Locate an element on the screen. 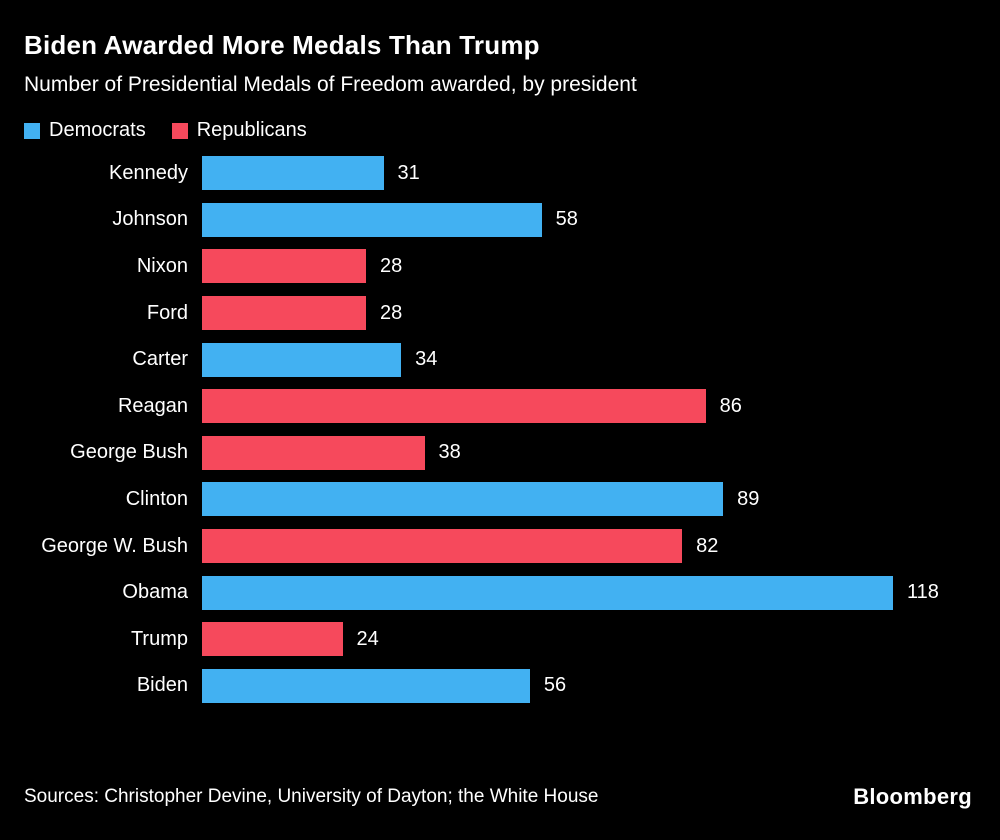  category-label: Trump is located at coordinates (159, 638).